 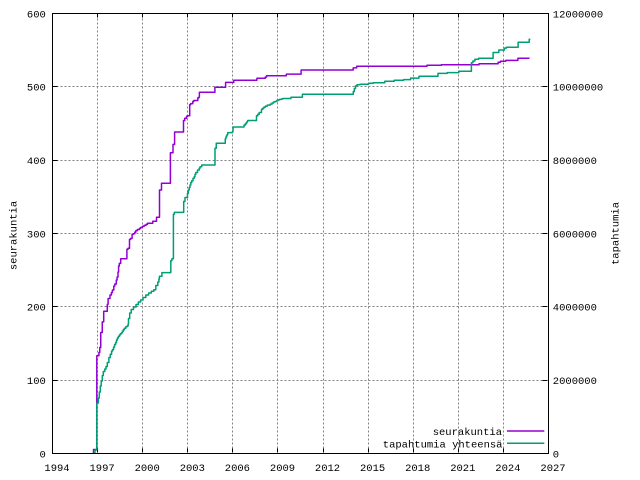 I want to click on svg-text: 2015, so click(x=372, y=469).